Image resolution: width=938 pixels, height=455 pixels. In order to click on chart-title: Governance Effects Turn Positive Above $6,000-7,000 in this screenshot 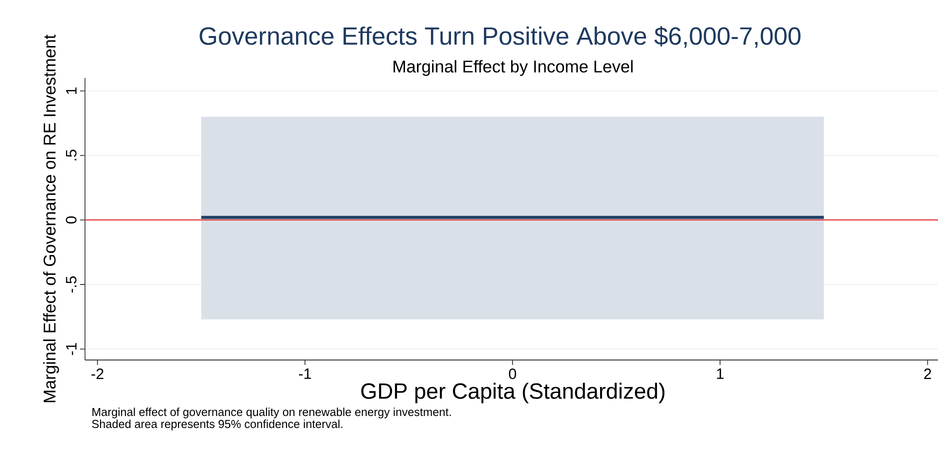, I will do `click(500, 37)`.